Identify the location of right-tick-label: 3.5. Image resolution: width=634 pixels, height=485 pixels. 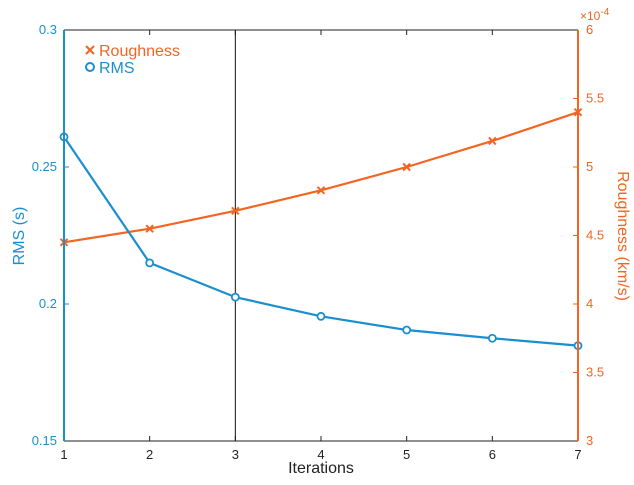
(595, 372).